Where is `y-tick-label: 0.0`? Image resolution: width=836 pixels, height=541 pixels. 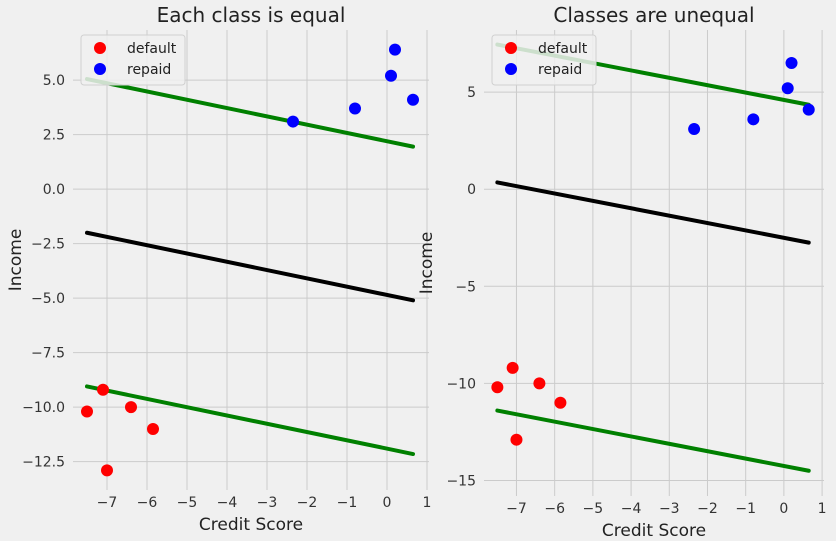 y-tick-label: 0.0 is located at coordinates (54, 190).